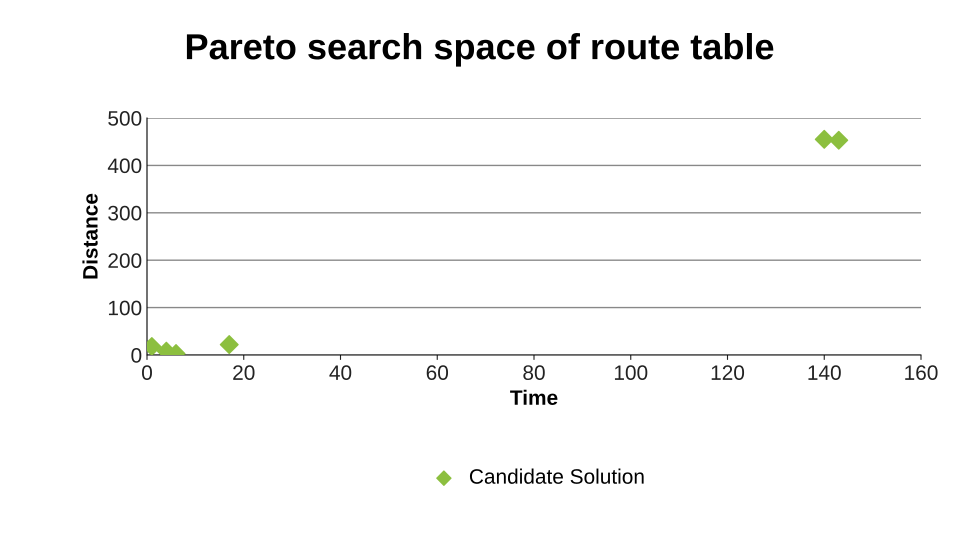  I want to click on y-tick-label: 0, so click(136, 355).